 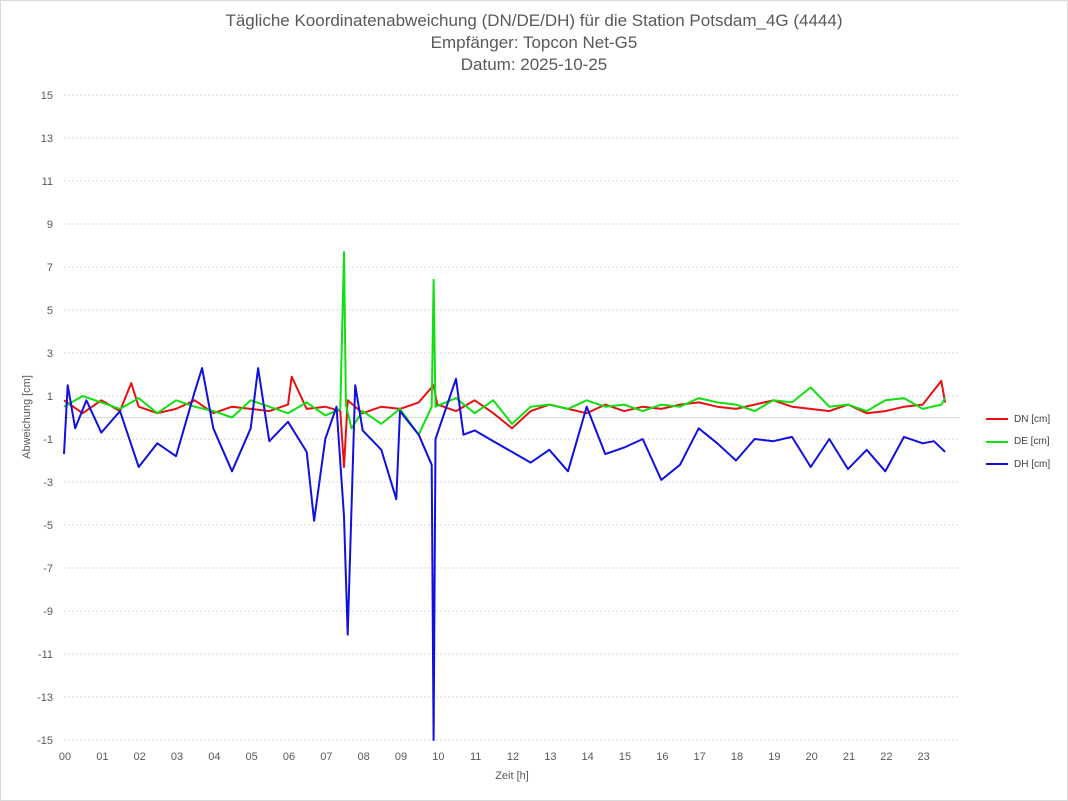 I want to click on legend-item-dn: DN [cm], so click(x=1018, y=419).